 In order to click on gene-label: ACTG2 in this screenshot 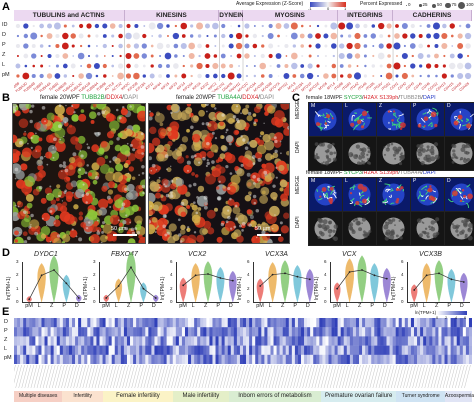, I will do `click(116, 87)`.